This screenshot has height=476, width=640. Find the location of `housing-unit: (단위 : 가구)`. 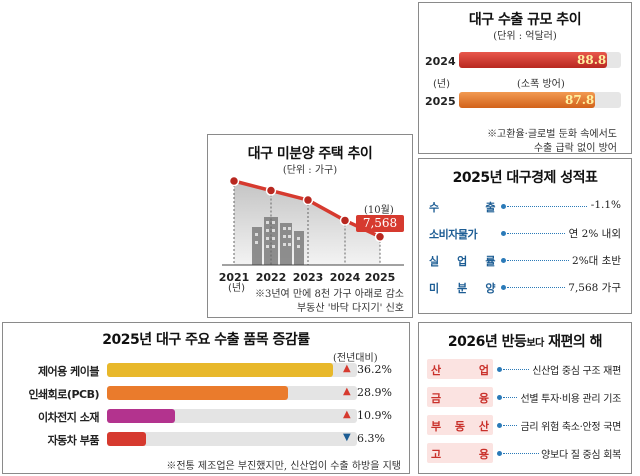

housing-unit: (단위 : 가구) is located at coordinates (310, 170).